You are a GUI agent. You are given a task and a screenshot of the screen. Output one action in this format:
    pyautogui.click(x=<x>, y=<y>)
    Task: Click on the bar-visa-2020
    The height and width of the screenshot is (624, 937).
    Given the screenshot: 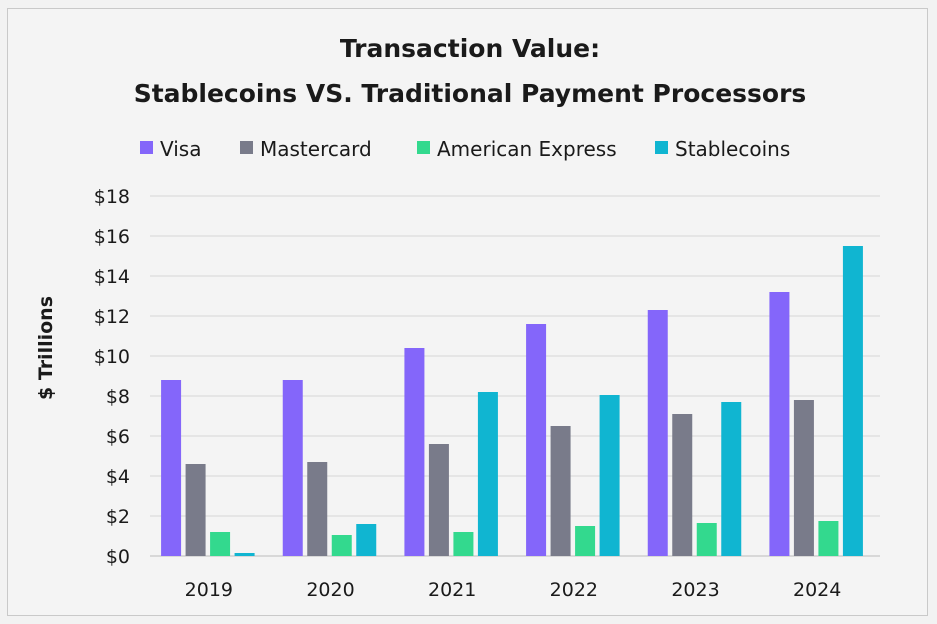 What is the action you would take?
    pyautogui.click(x=292, y=468)
    